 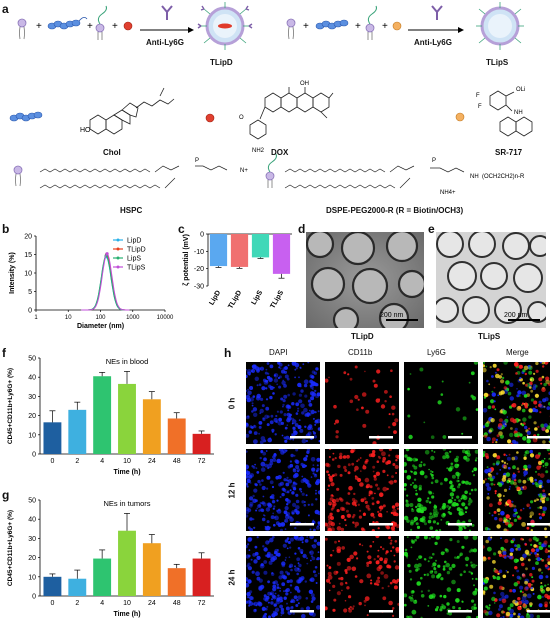 I want to click on bar-0h, so click(x=52, y=438).